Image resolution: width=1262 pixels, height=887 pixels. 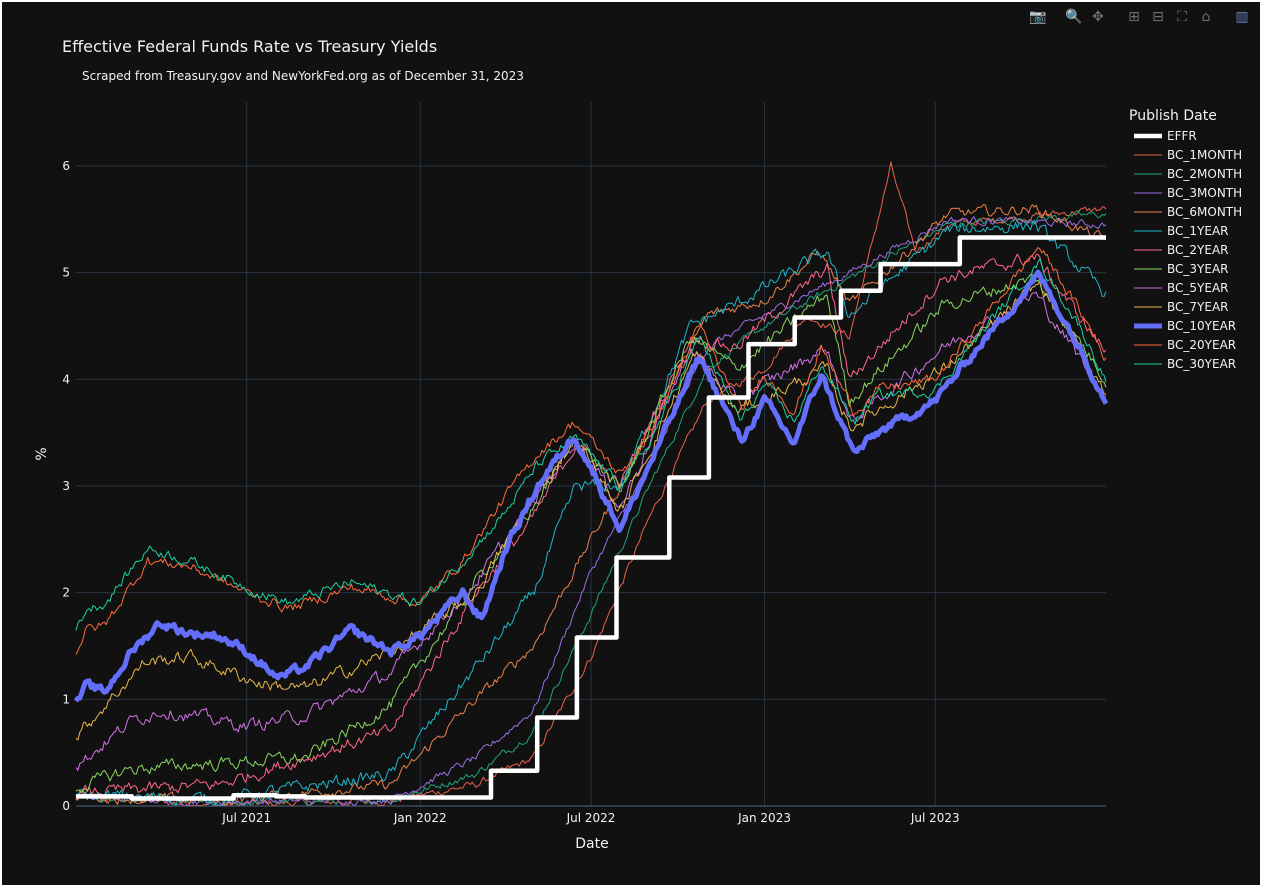 I want to click on x-axis-ticks: Jul 2021 Jan 2022 Jul 2022 Jan 2023 Jul 2023, so click(x=590, y=818).